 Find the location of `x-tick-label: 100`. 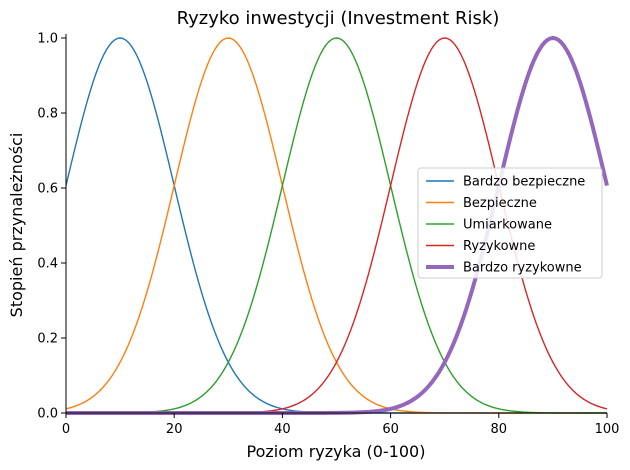

x-tick-label: 100 is located at coordinates (607, 429).